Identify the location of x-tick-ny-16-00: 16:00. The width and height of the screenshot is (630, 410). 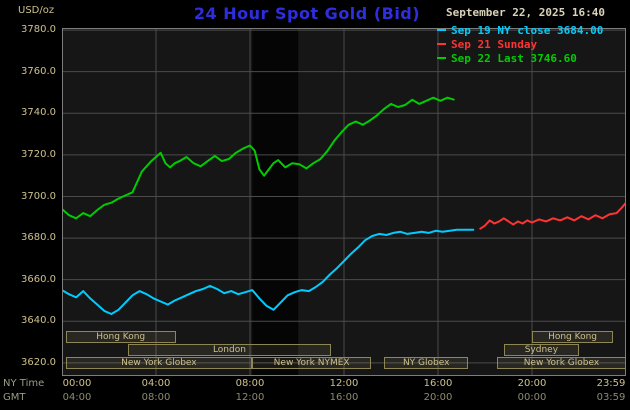
(438, 383).